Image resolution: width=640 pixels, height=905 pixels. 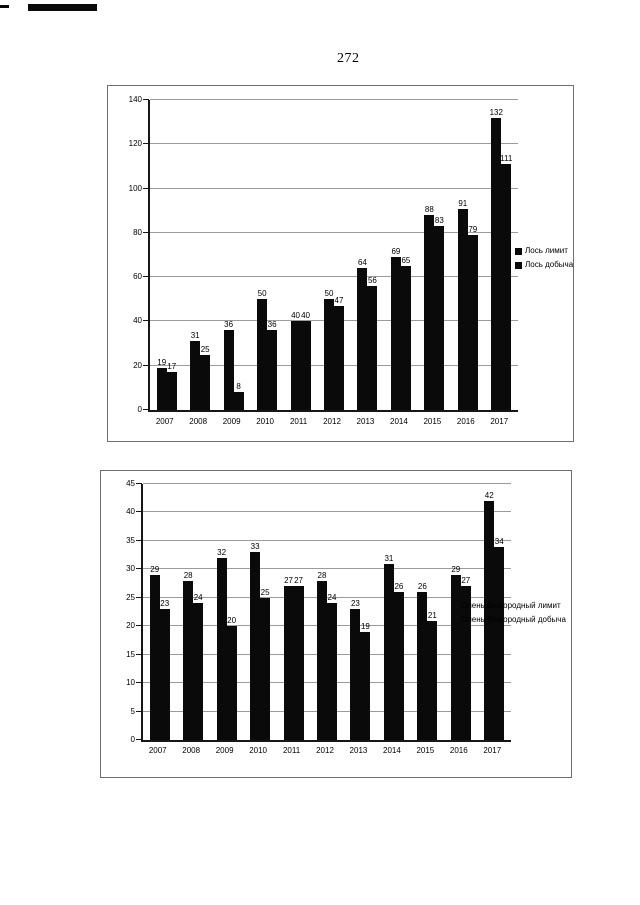 I want to click on bar: 28, so click(x=188, y=655).